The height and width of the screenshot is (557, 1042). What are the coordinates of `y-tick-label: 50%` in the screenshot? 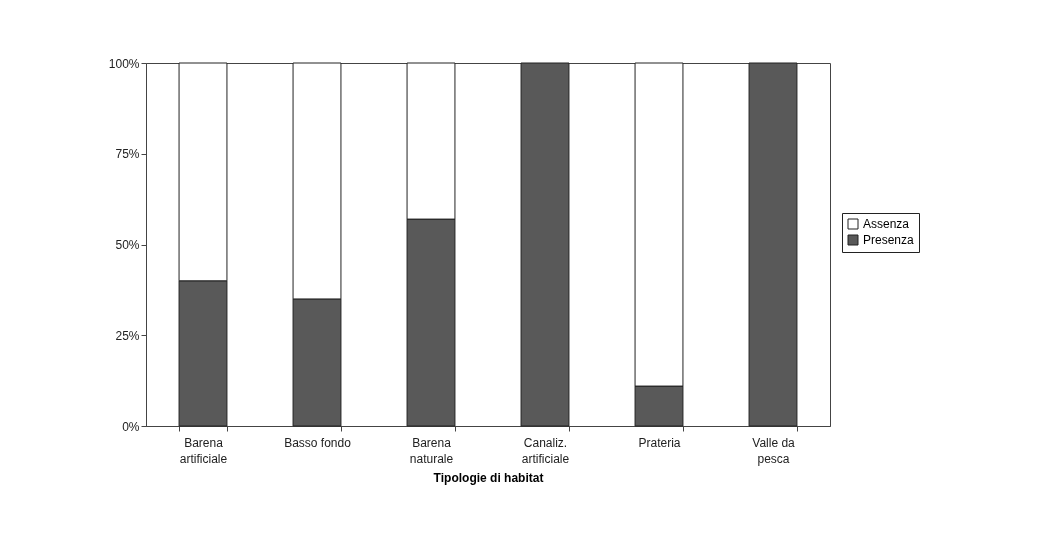 It's located at (127, 245).